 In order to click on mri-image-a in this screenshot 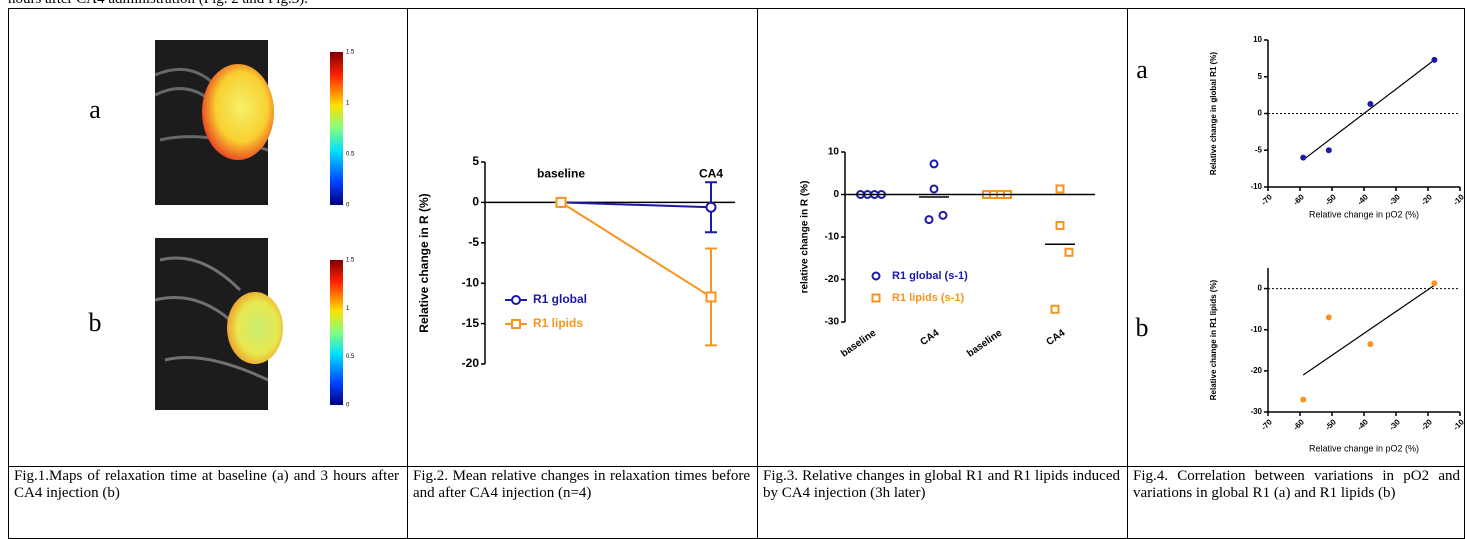, I will do `click(214, 122)`.